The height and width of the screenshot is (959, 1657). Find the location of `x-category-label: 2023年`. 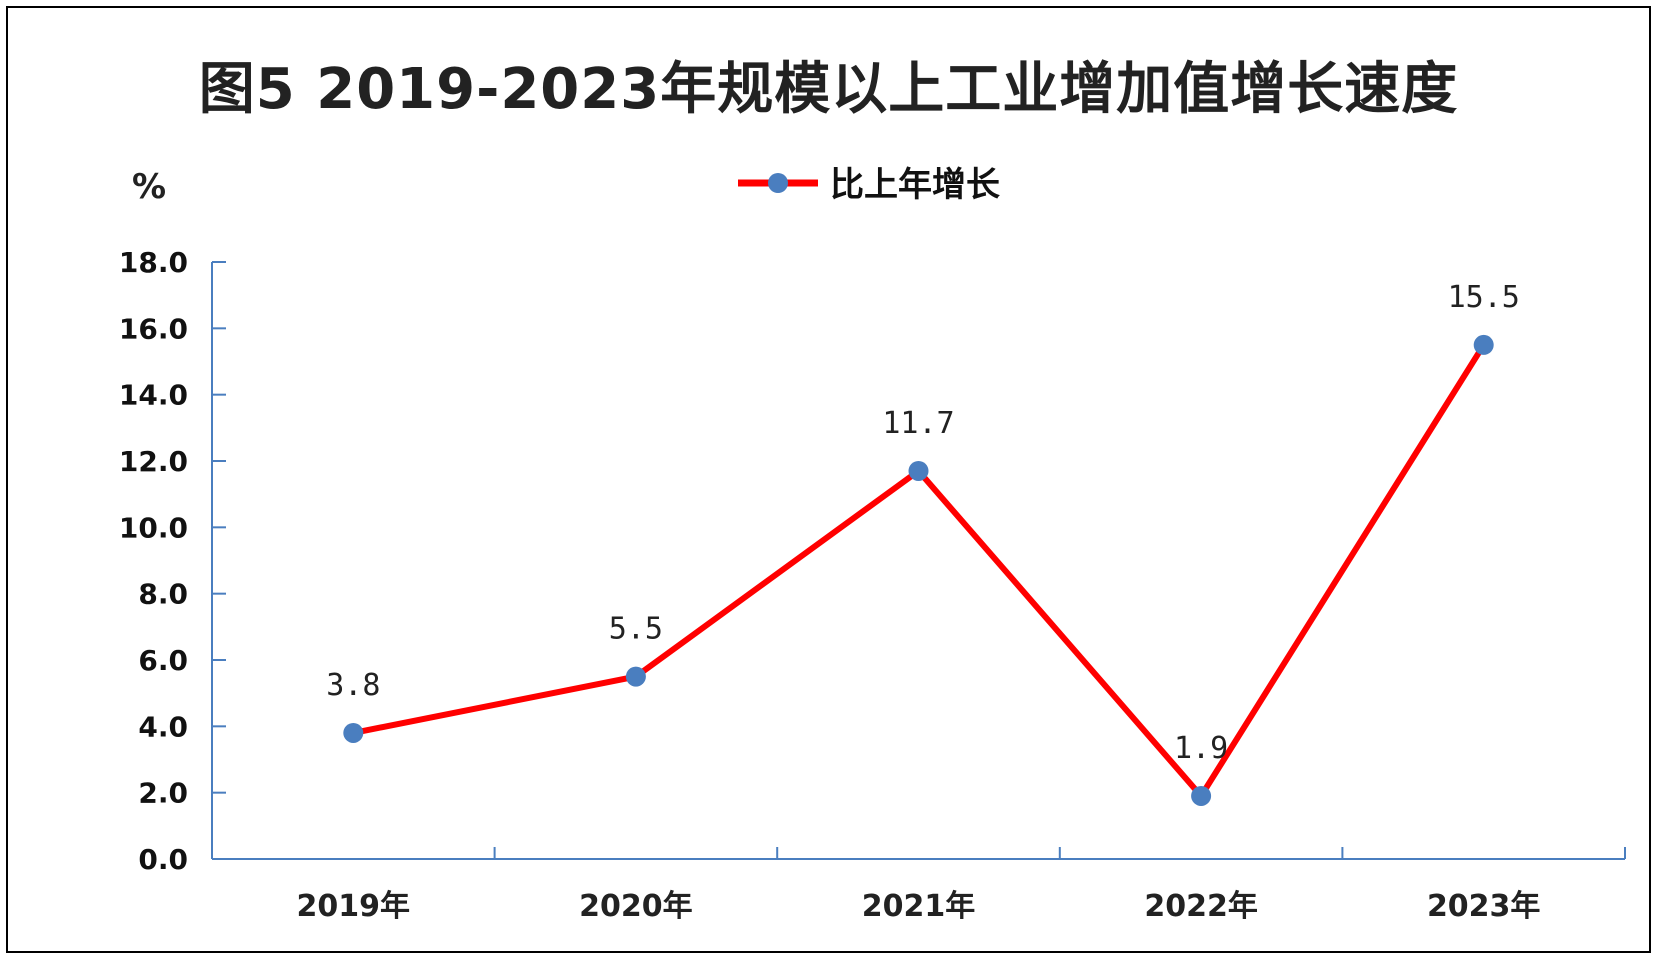

x-category-label: 2023年 is located at coordinates (1484, 906).